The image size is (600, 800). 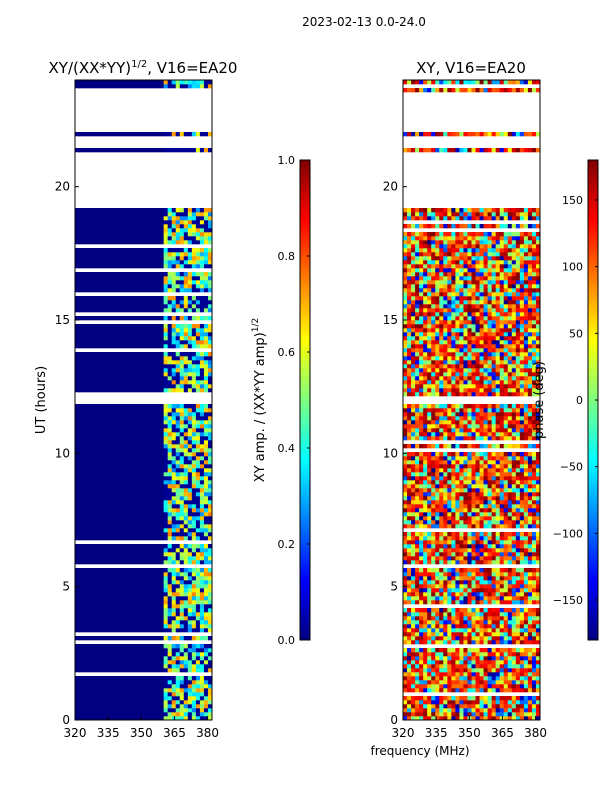 What do you see at coordinates (287, 448) in the screenshot?
I see `colorbar-tick-label: 0.4` at bounding box center [287, 448].